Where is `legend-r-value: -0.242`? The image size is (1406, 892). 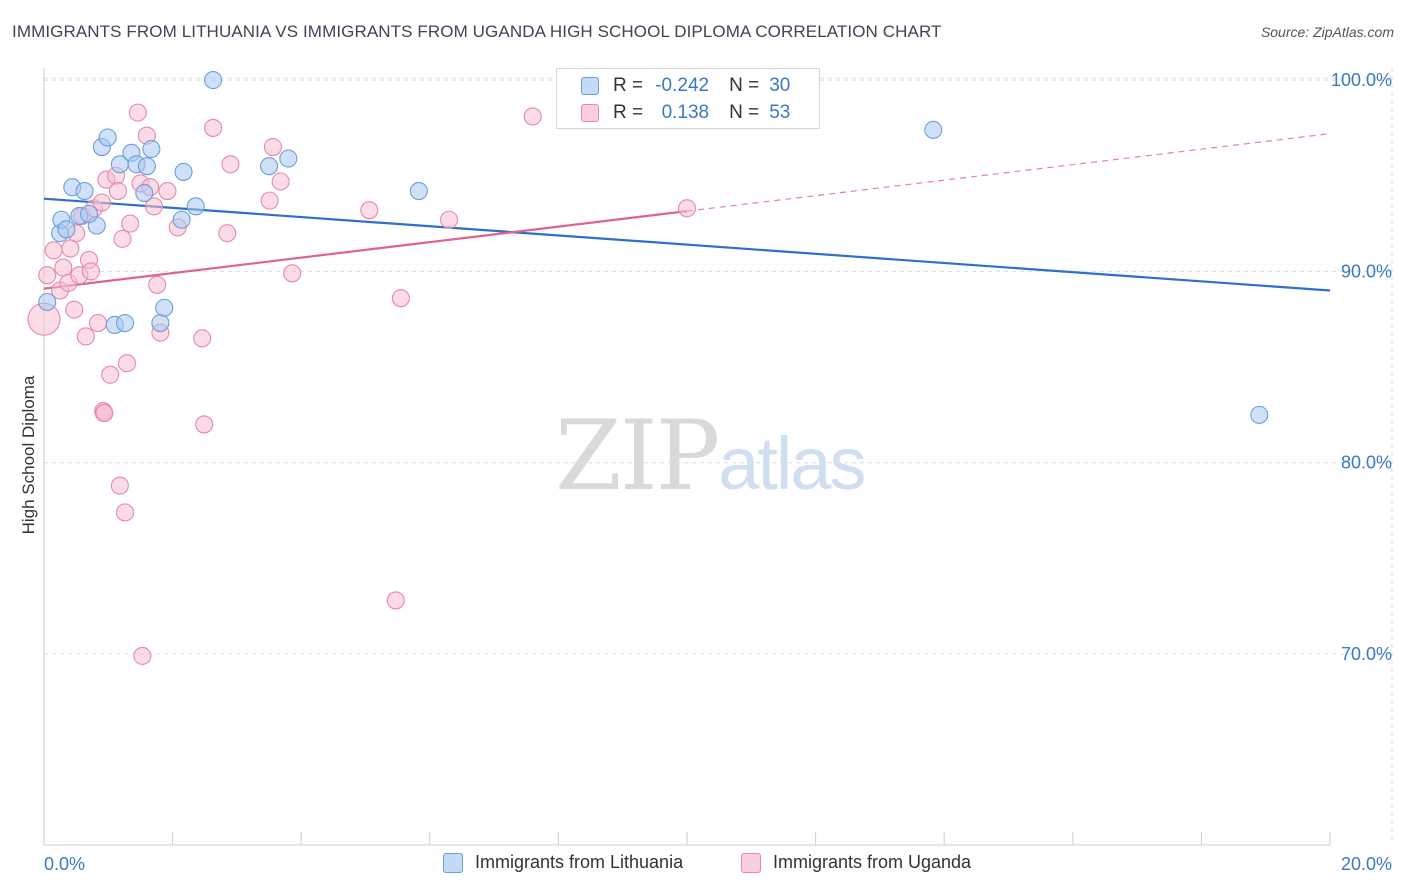 legend-r-value: -0.242 is located at coordinates (682, 85).